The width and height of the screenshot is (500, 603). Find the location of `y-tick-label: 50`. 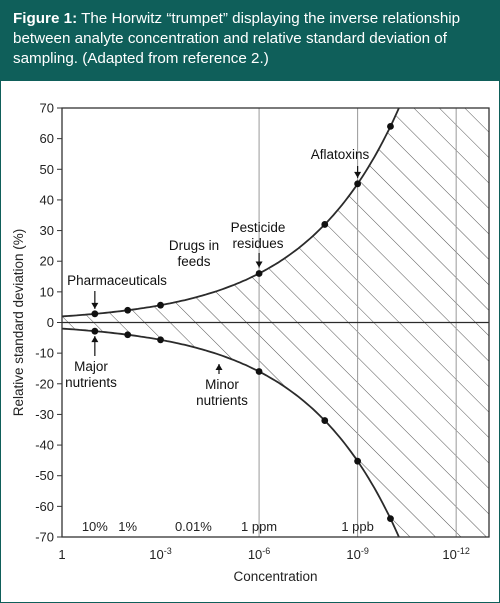

y-tick-label: 50 is located at coordinates (47, 169).